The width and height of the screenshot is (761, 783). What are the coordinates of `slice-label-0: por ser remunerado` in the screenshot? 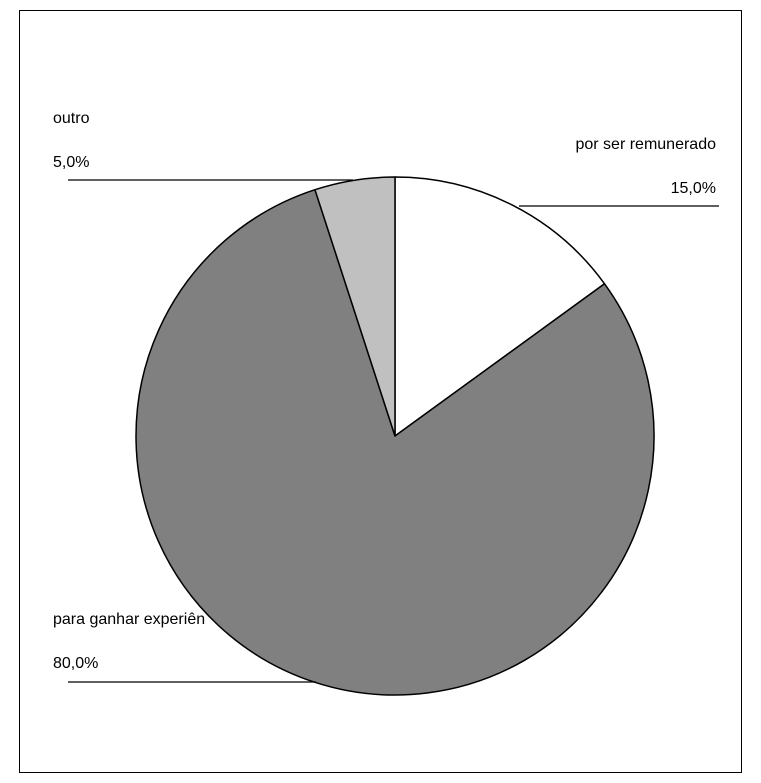 It's located at (645, 144).